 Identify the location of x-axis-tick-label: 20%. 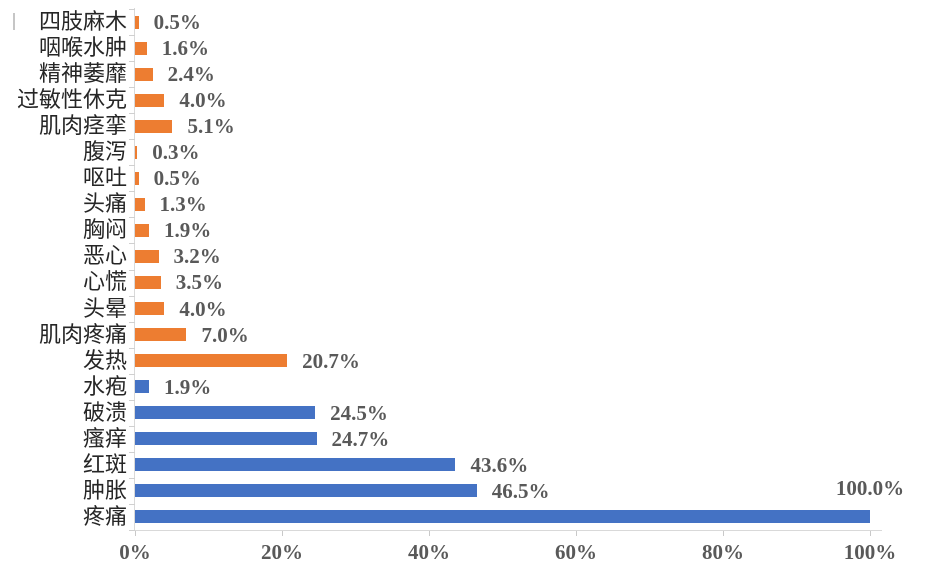
(282, 552).